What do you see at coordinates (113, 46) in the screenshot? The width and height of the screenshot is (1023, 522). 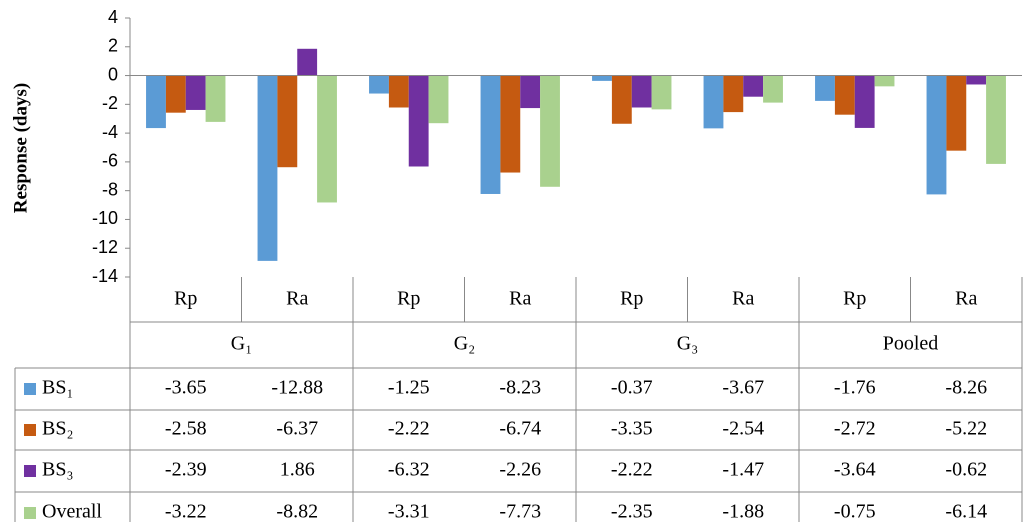 I see `y-tick-label: 2` at bounding box center [113, 46].